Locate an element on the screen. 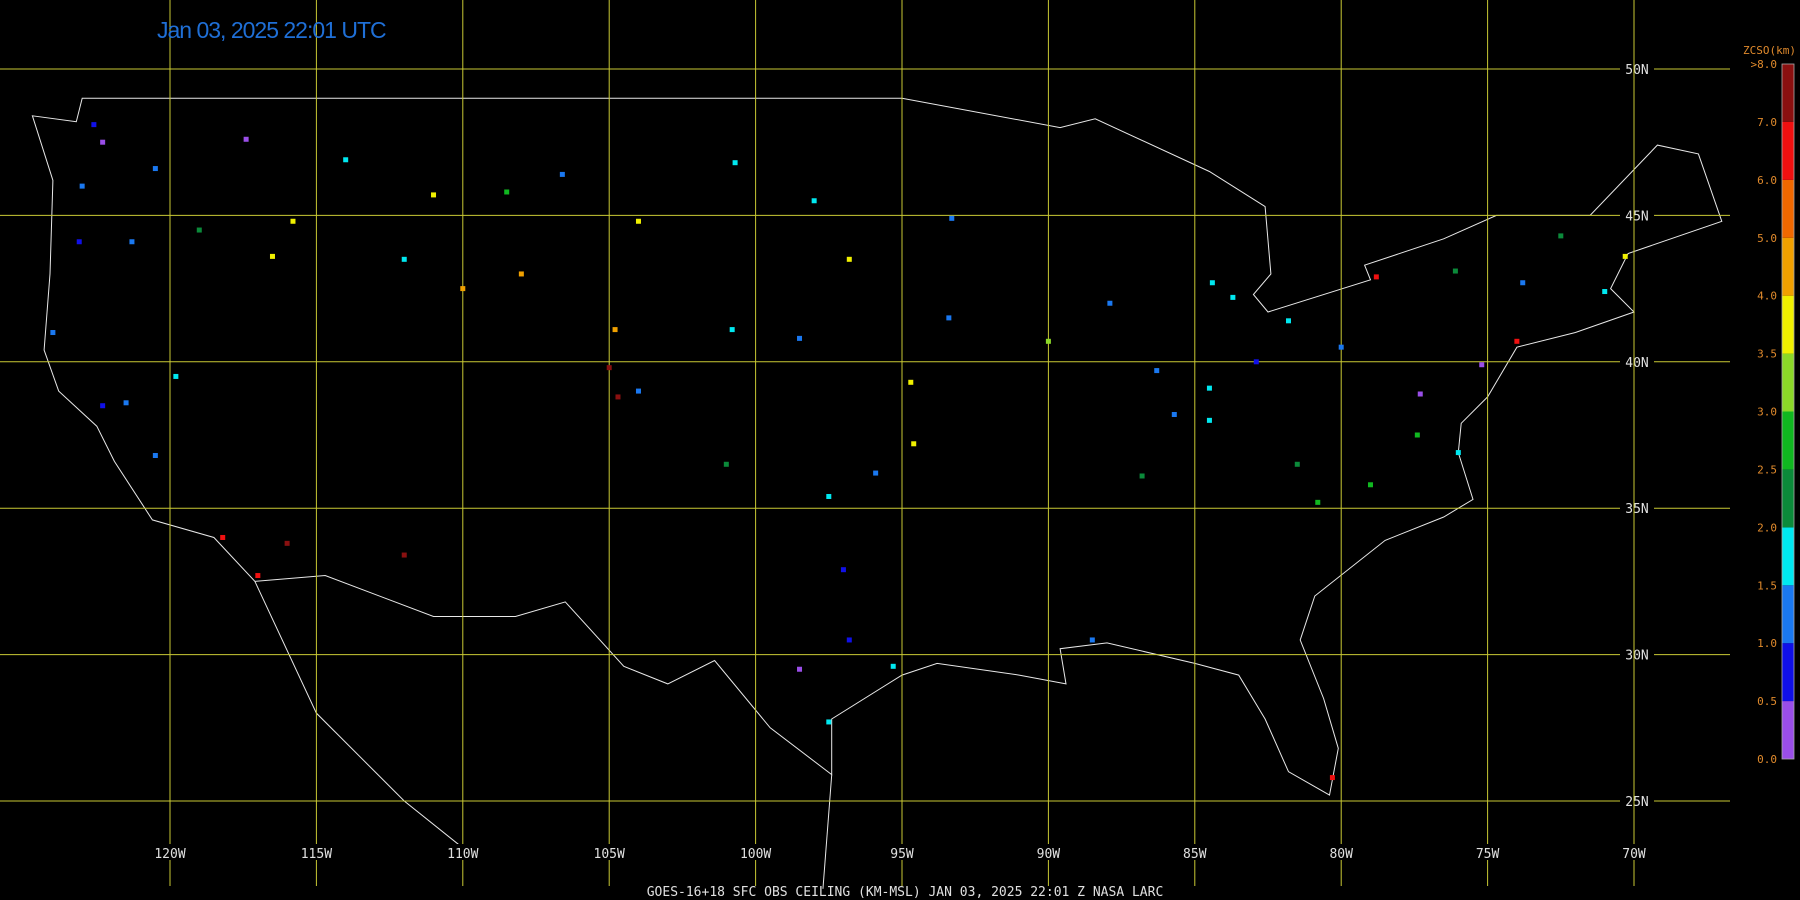 The image size is (1800, 900). lat-label: 50N is located at coordinates (1636, 70).